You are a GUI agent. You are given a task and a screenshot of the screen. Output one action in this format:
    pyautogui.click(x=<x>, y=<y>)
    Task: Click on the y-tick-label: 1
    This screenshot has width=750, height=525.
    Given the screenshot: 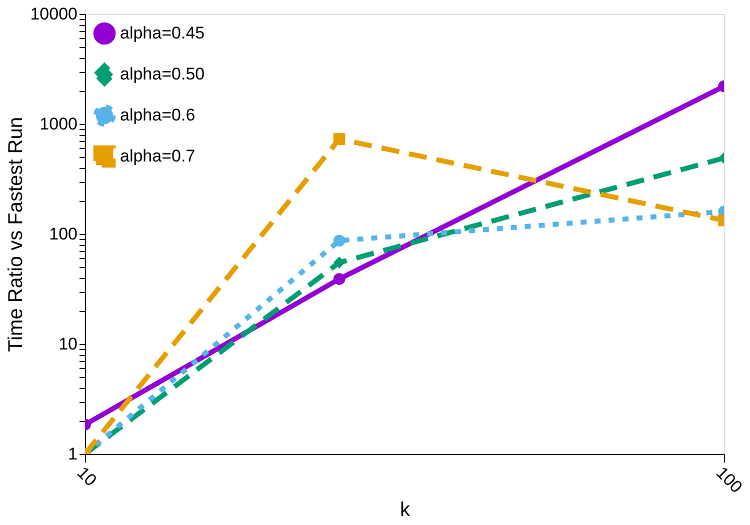 What is the action you would take?
    pyautogui.click(x=73, y=454)
    